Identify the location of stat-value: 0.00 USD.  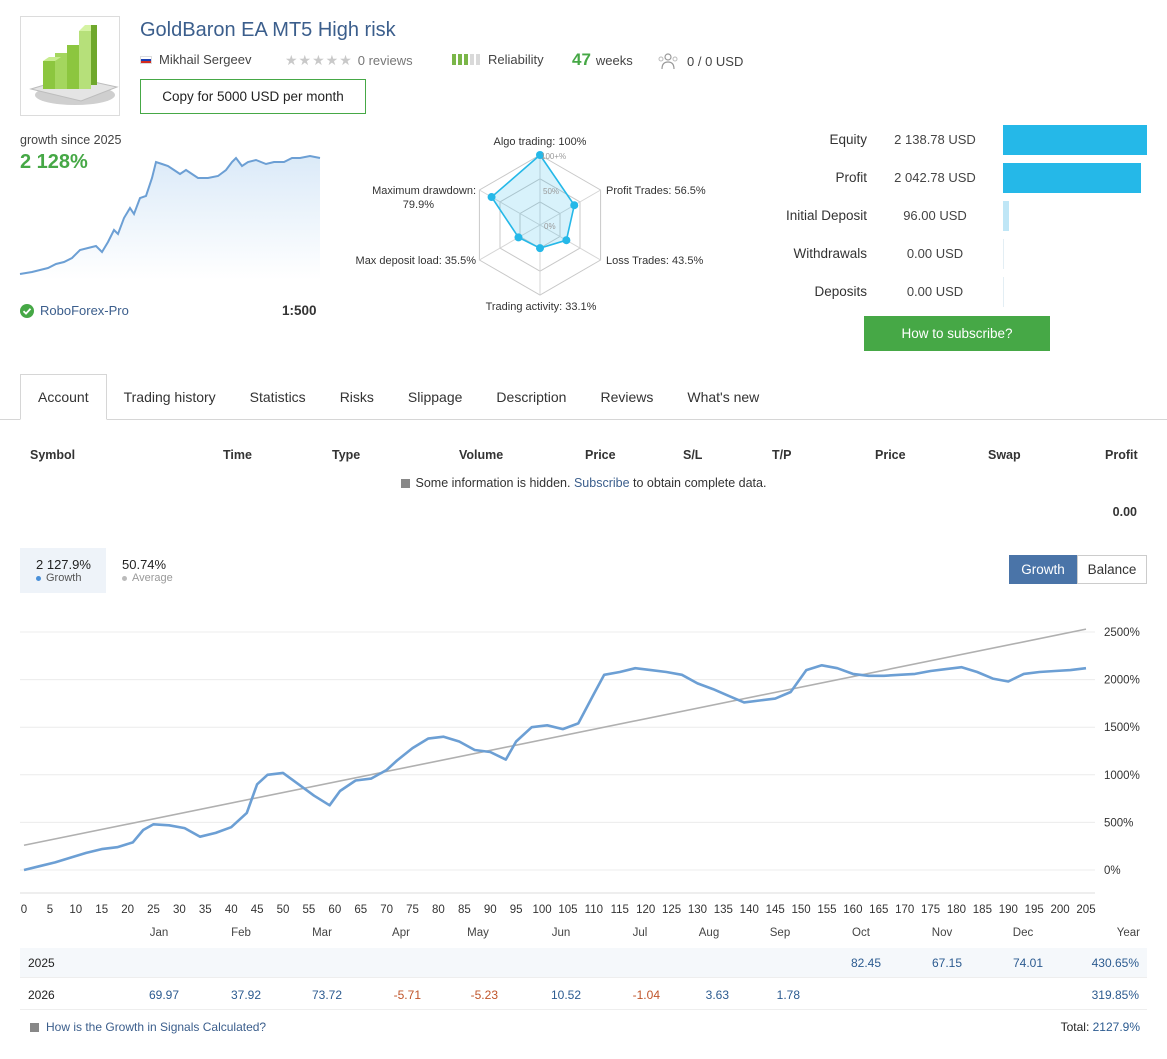
(935, 253).